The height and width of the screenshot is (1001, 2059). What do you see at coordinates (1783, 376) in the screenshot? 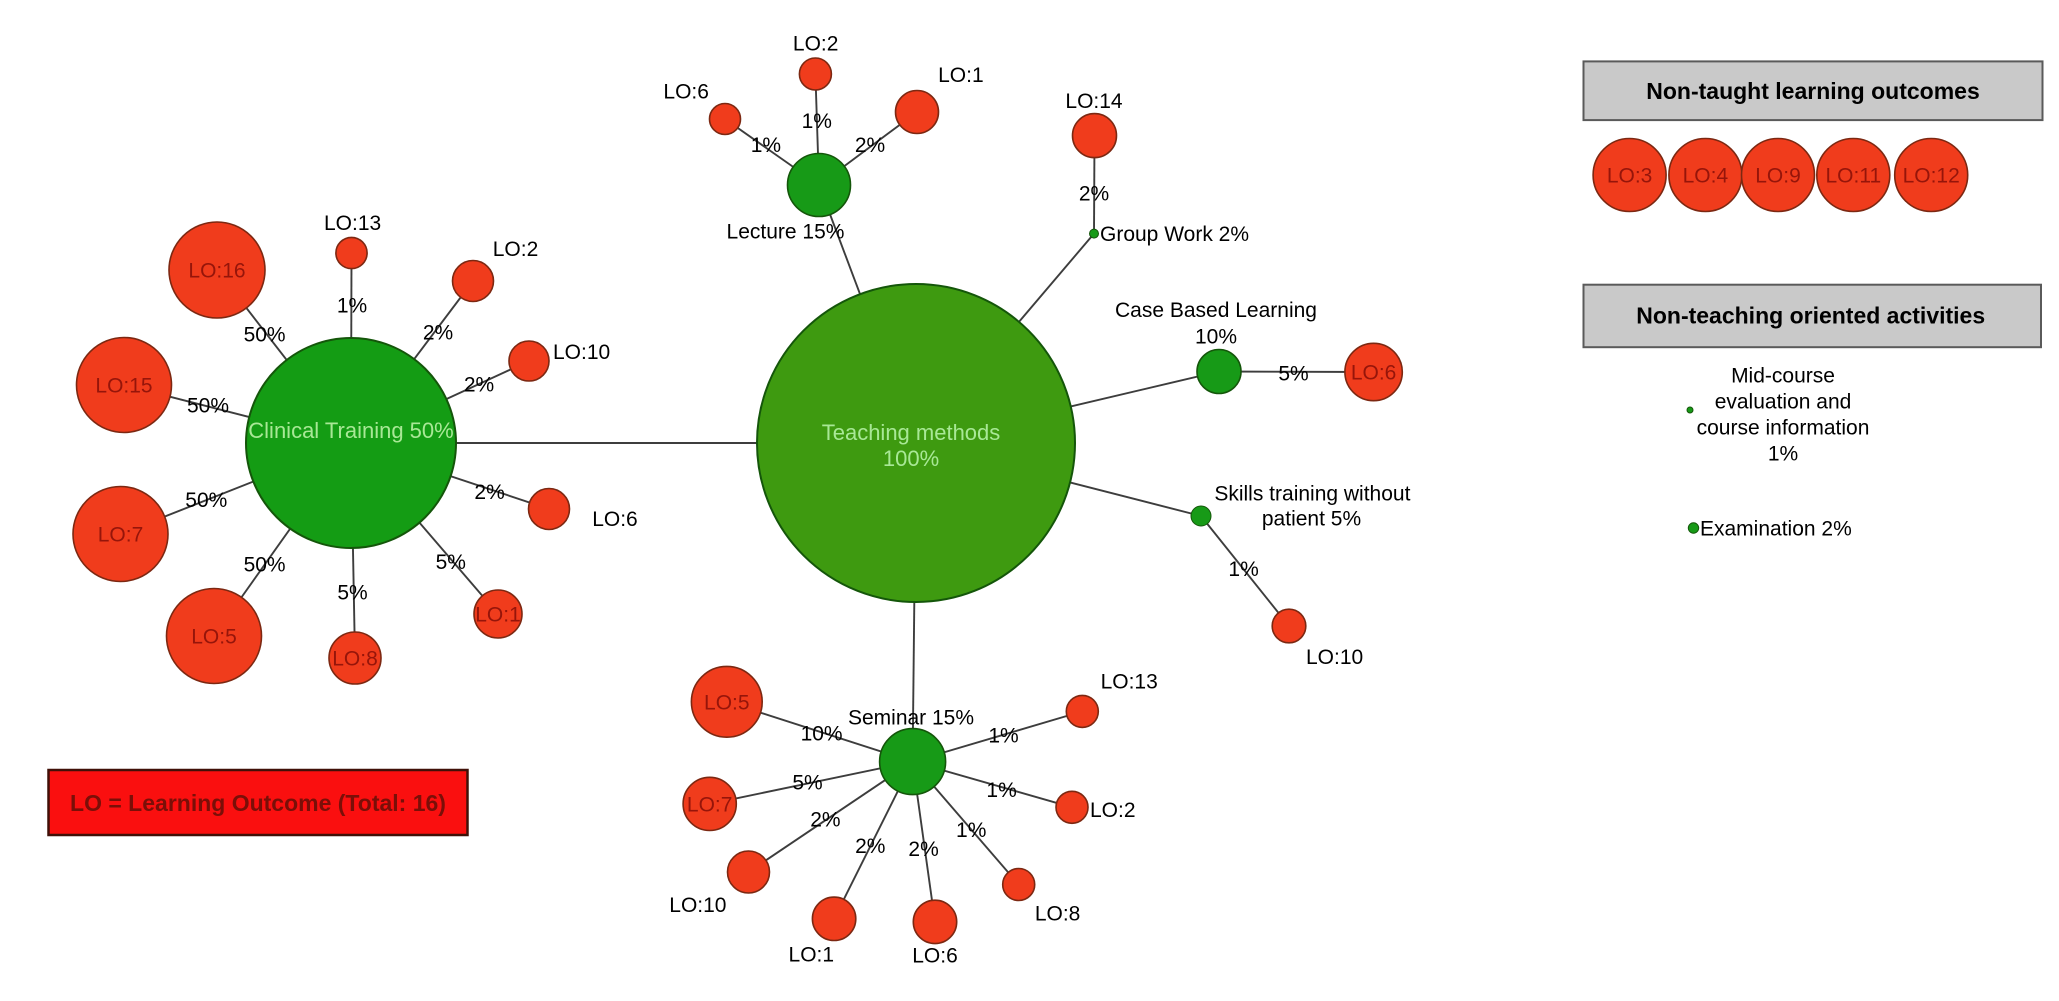
I see `svg-text: Mid-course` at bounding box center [1783, 376].